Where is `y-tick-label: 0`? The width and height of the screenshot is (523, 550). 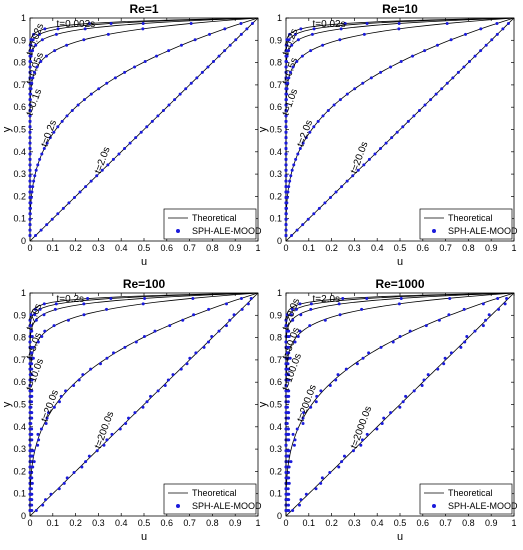 y-tick-label: 0 is located at coordinates (23, 241).